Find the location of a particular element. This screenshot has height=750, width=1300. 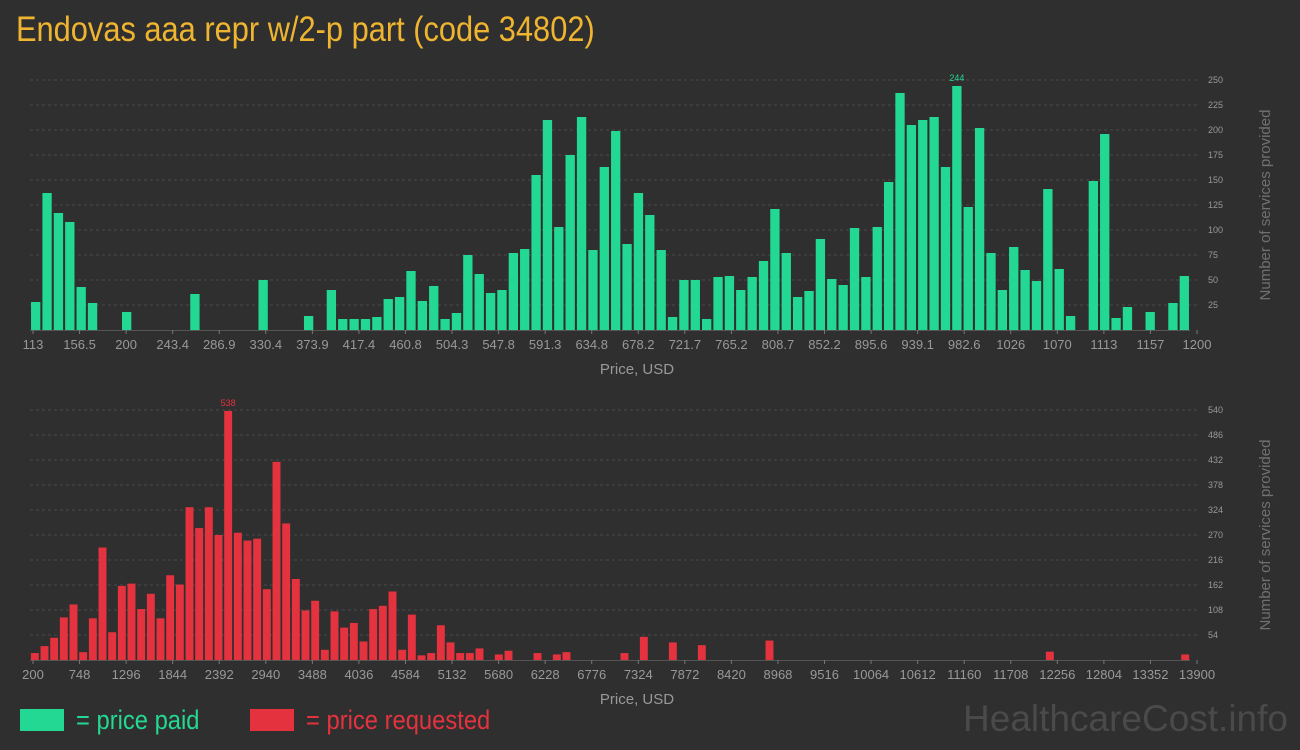

x-tick-label: 330.4 is located at coordinates (266, 344).